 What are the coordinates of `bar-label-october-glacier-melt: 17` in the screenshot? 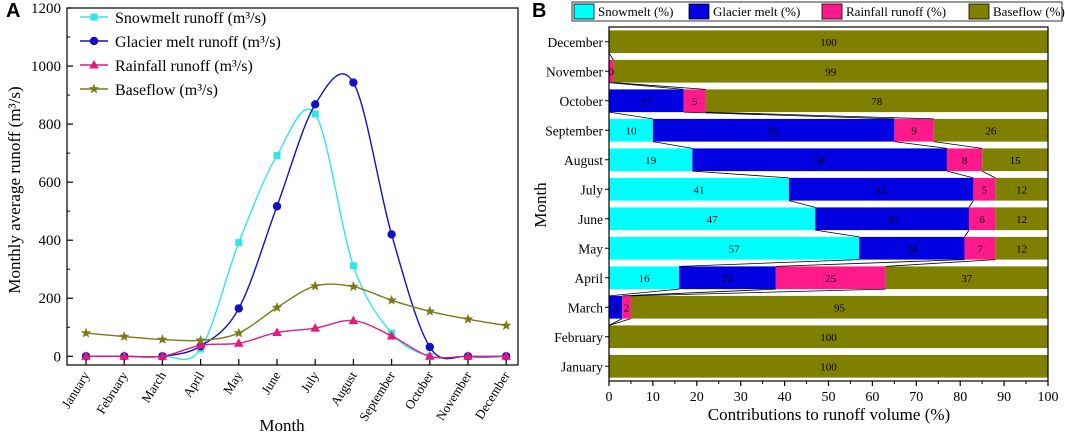 It's located at (647, 102).